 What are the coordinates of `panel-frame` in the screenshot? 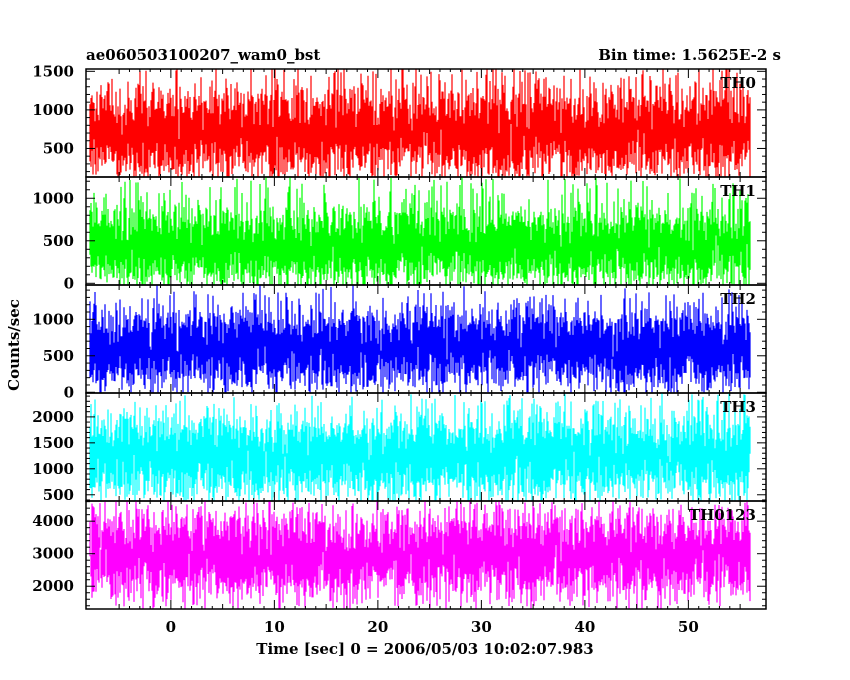 It's located at (426, 555).